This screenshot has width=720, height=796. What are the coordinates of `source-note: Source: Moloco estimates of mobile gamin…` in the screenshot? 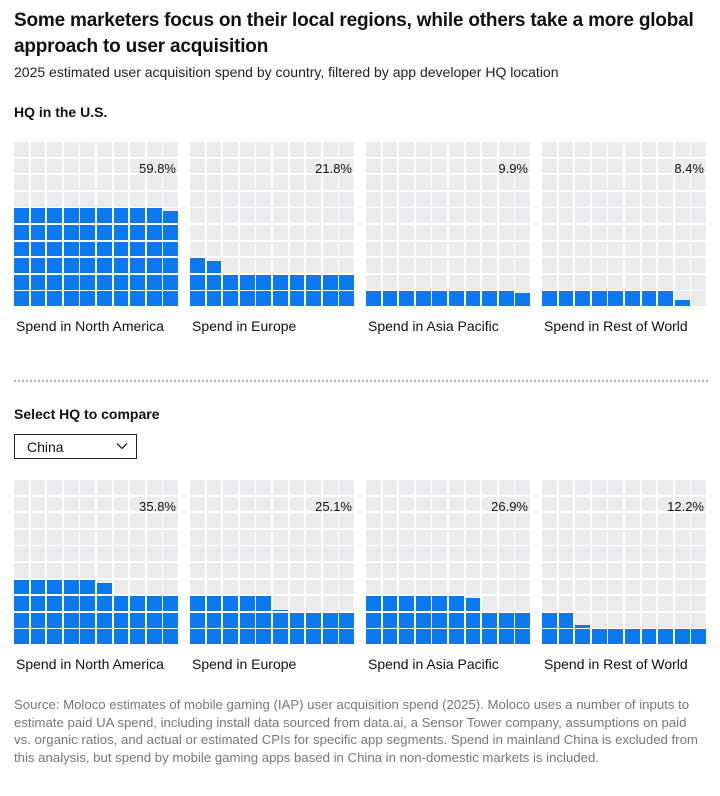 It's located at (356, 731).